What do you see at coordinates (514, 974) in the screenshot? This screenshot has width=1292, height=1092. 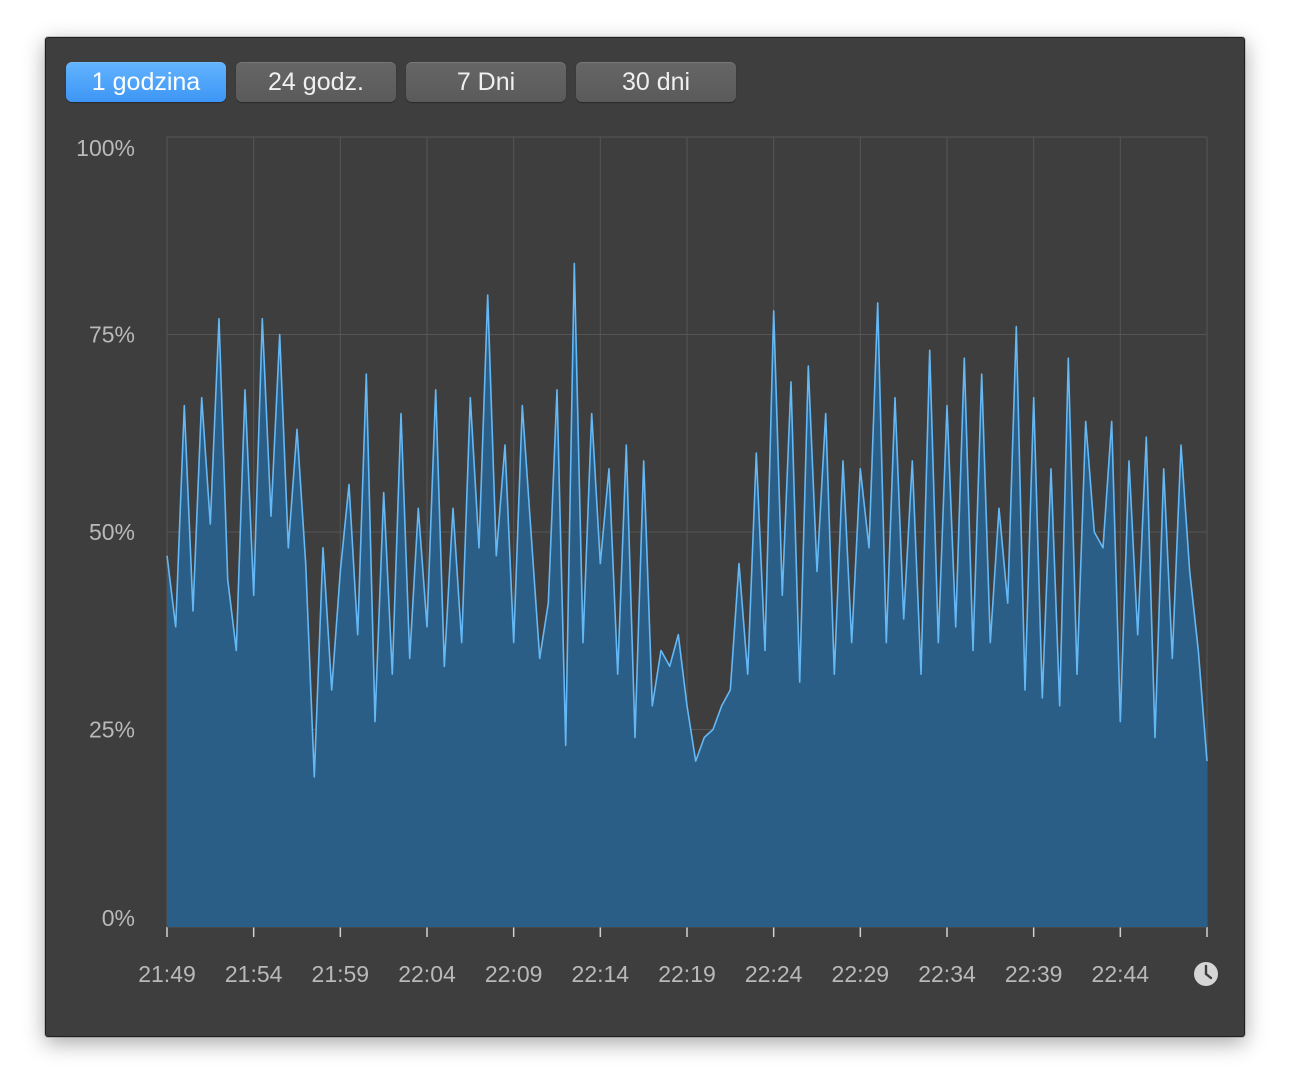 I see `x-tick-label: 22:09` at bounding box center [514, 974].